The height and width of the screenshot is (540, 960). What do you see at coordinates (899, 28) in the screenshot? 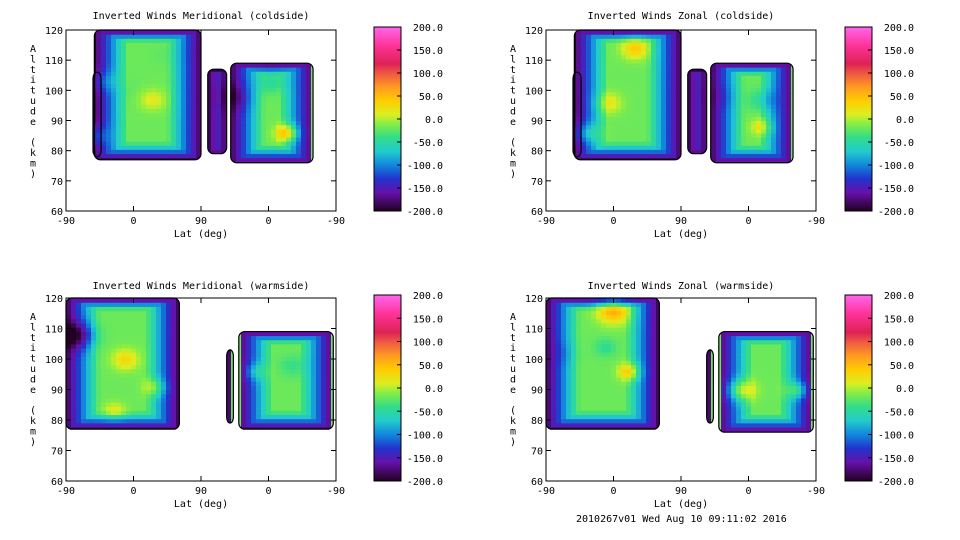
I see `colorbar-tick-label: 200.0` at bounding box center [899, 28].